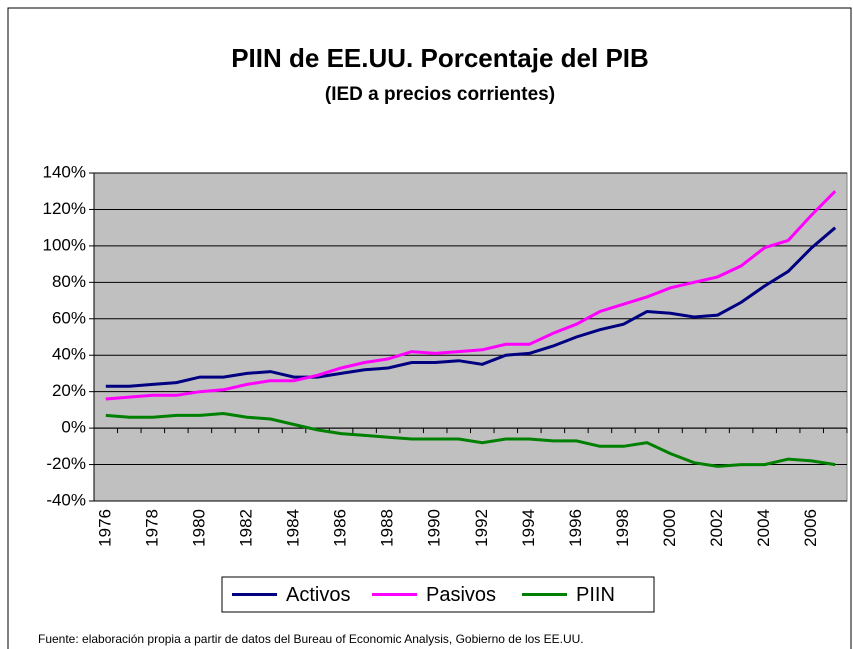 The image size is (853, 649). Describe the element at coordinates (198, 528) in the screenshot. I see `x-tick-label: 1980` at that location.